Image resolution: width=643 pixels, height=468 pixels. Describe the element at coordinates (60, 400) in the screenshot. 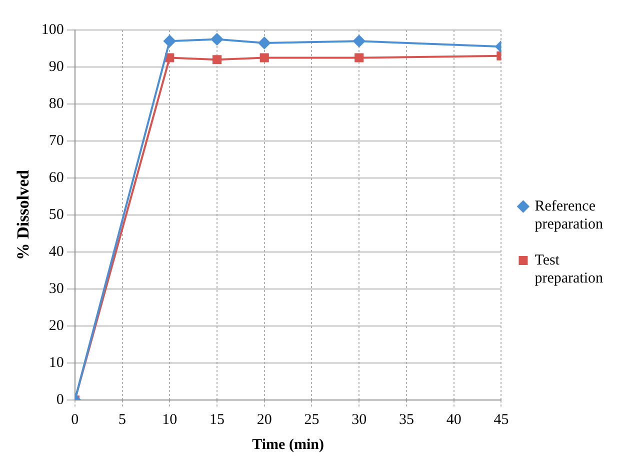

I see `y-tick-label: 0` at that location.